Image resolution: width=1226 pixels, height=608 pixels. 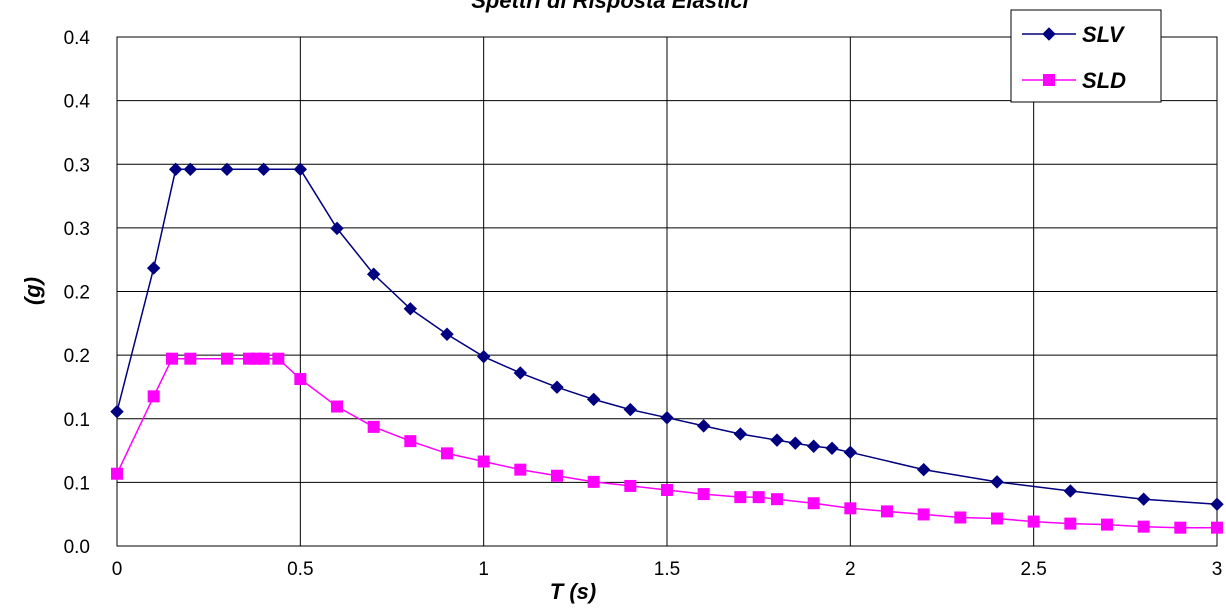 I want to click on x-tick-label: 2, so click(x=850, y=569).